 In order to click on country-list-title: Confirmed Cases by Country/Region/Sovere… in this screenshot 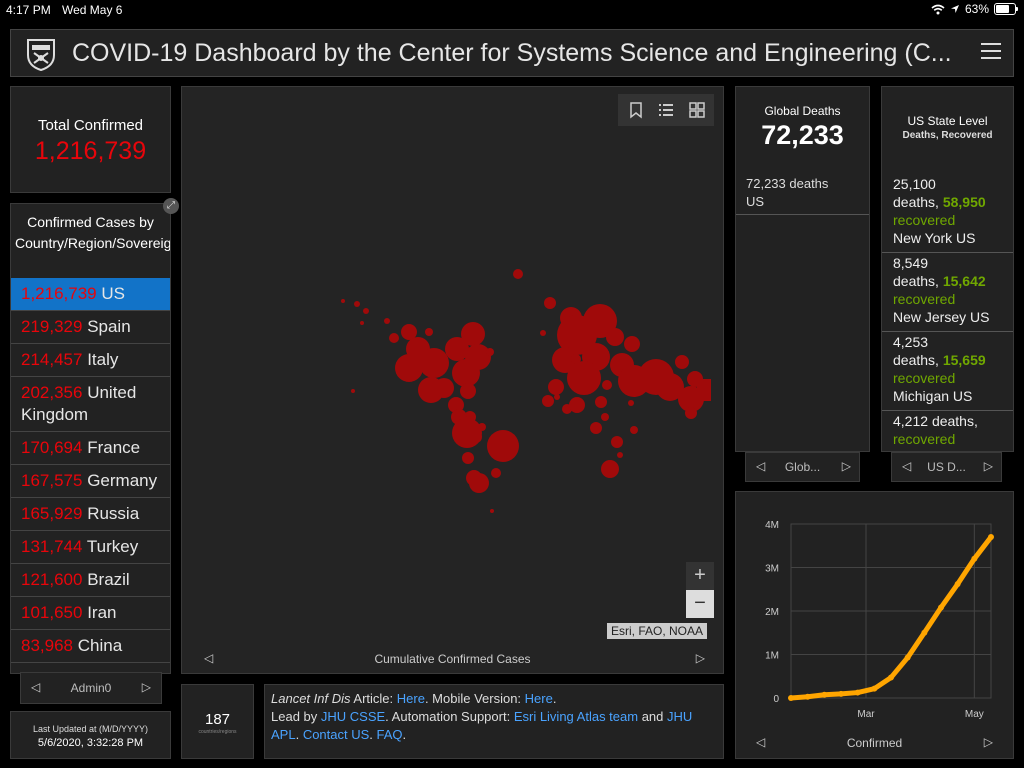, I will do `click(93, 232)`.